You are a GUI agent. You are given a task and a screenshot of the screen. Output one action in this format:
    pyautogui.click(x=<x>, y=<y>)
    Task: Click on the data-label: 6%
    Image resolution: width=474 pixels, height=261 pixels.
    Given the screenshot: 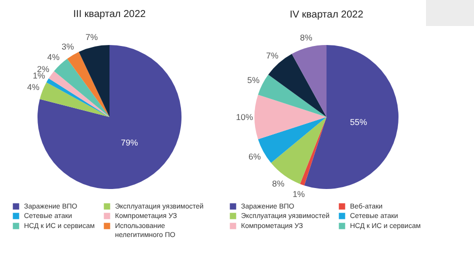 What is the action you would take?
    pyautogui.click(x=255, y=157)
    